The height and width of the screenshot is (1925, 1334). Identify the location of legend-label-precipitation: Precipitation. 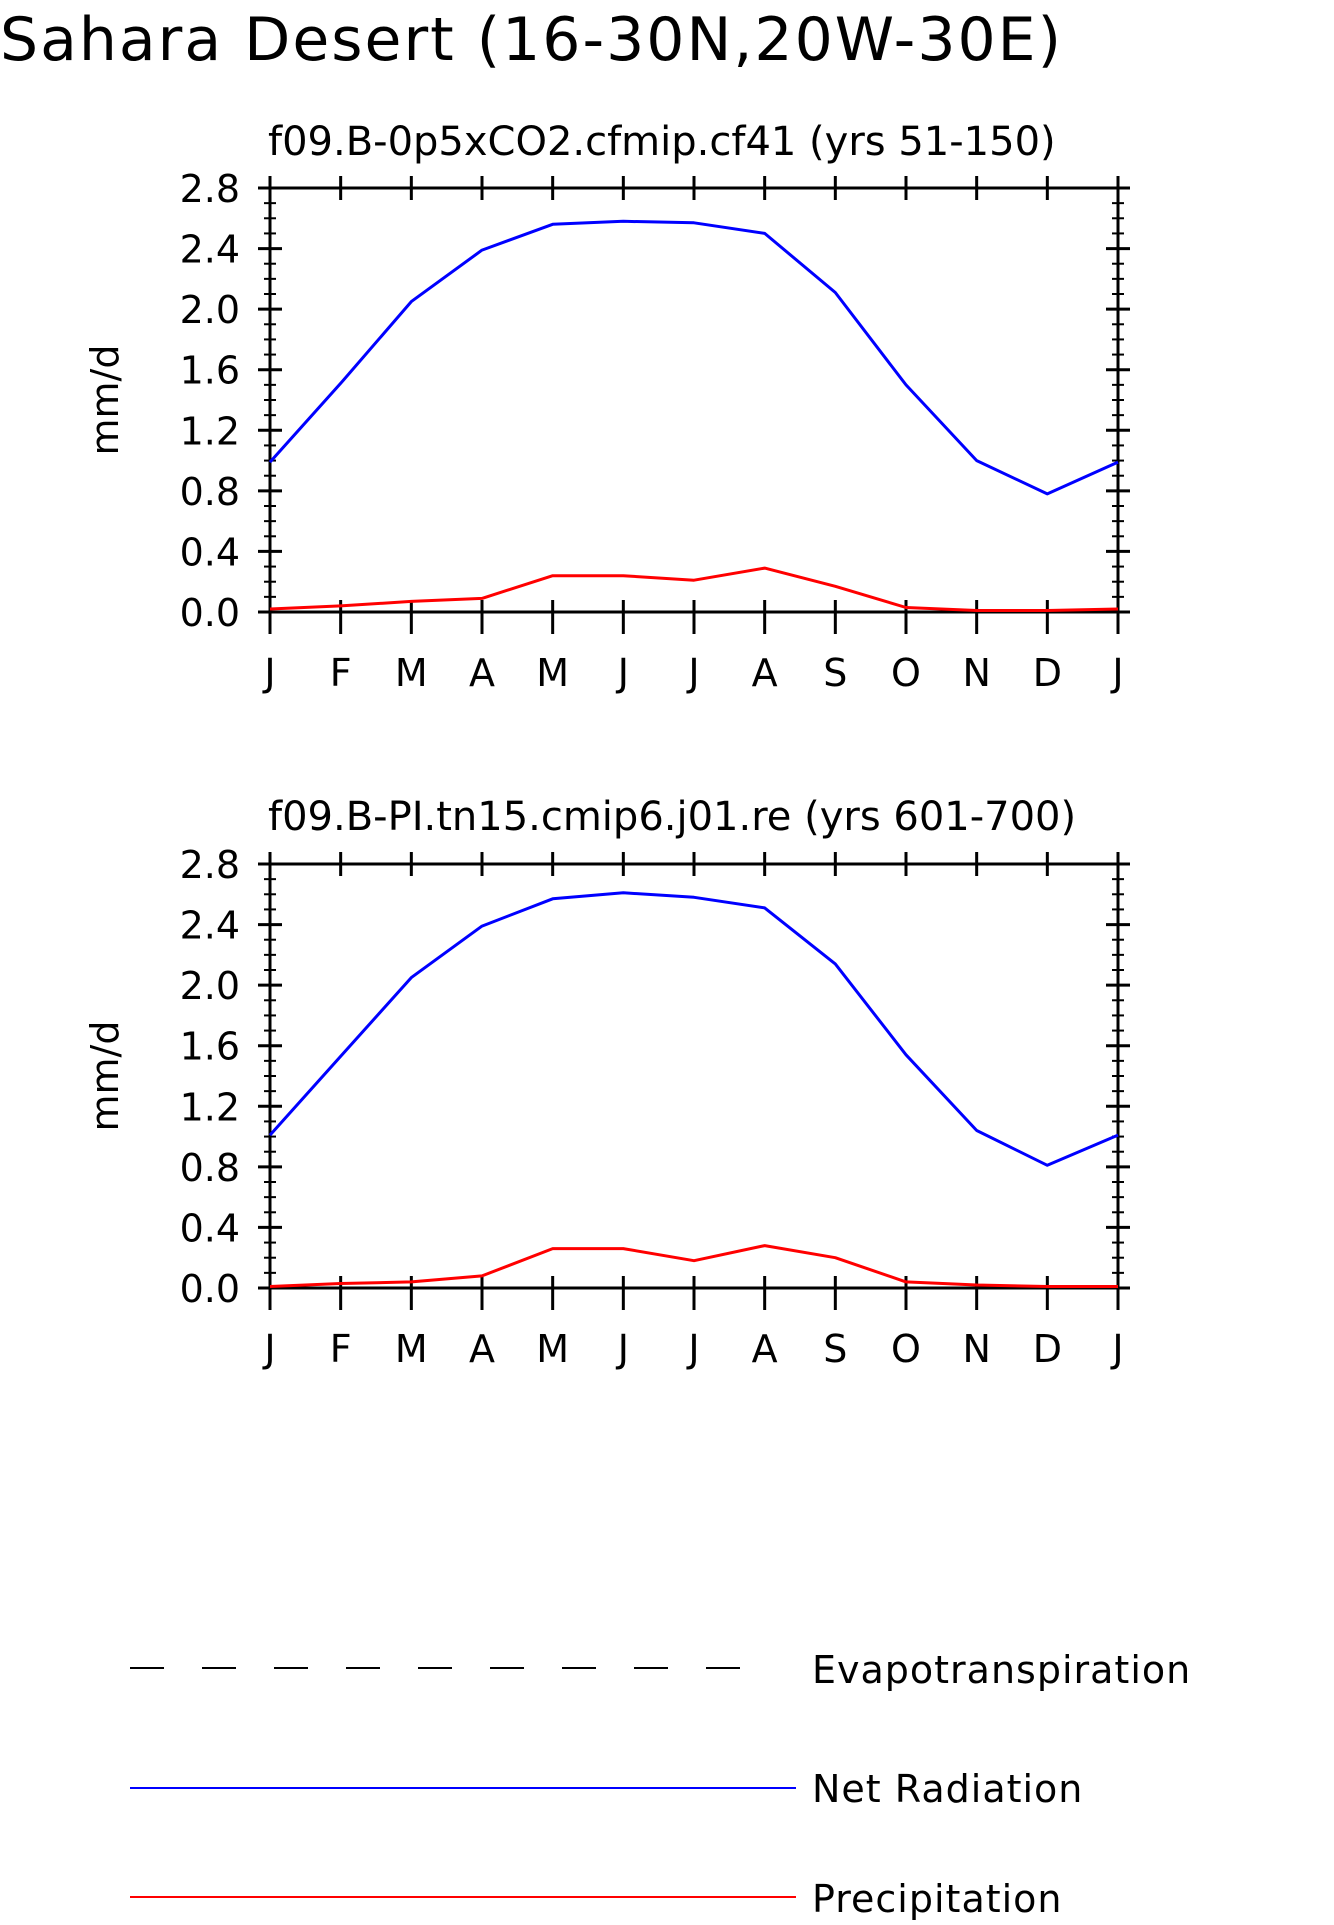
(937, 1899).